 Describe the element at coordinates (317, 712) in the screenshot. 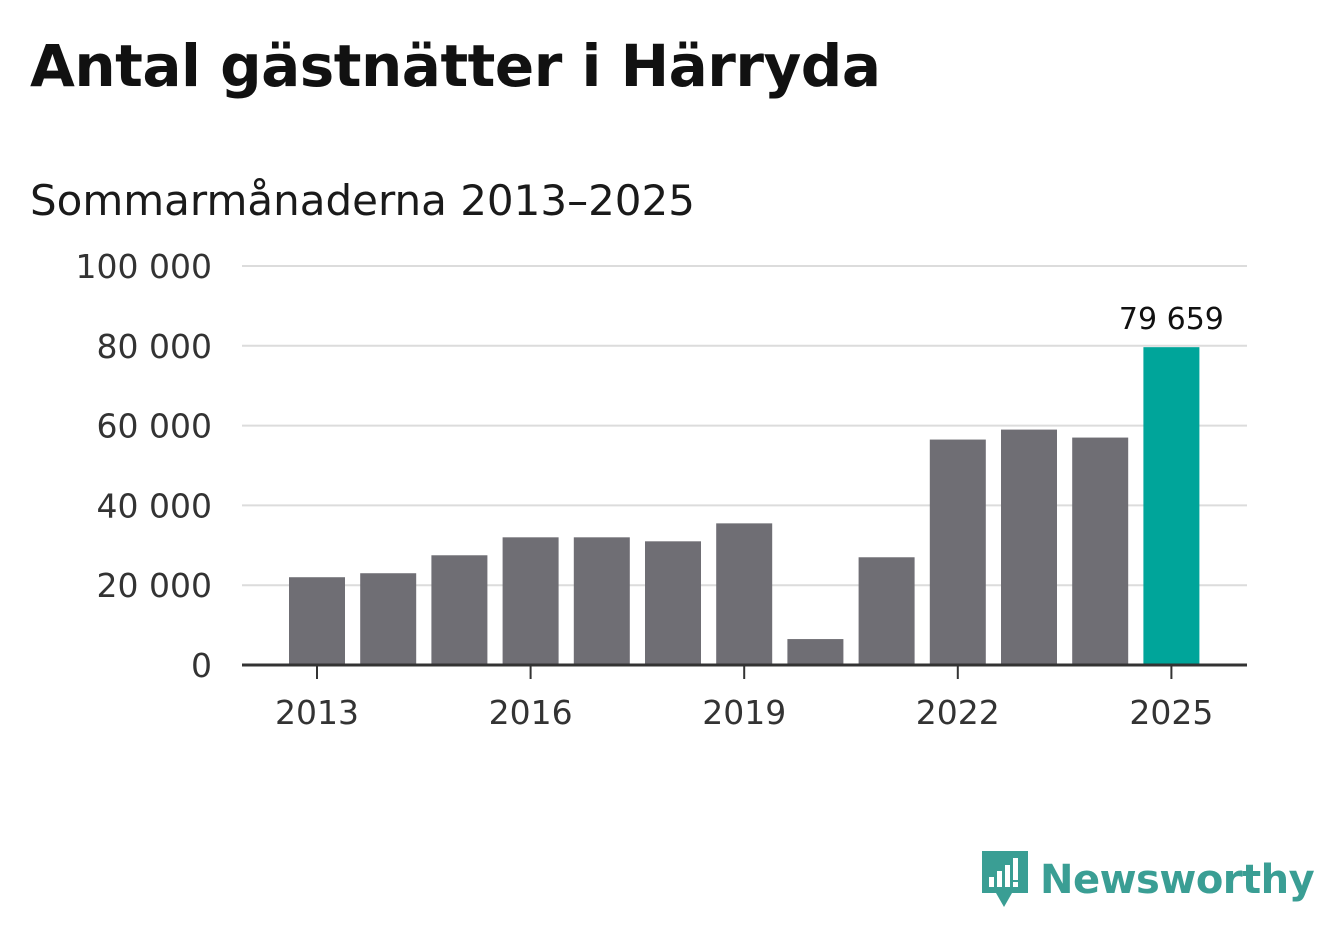

I see `x-tick-label: 2013` at that location.